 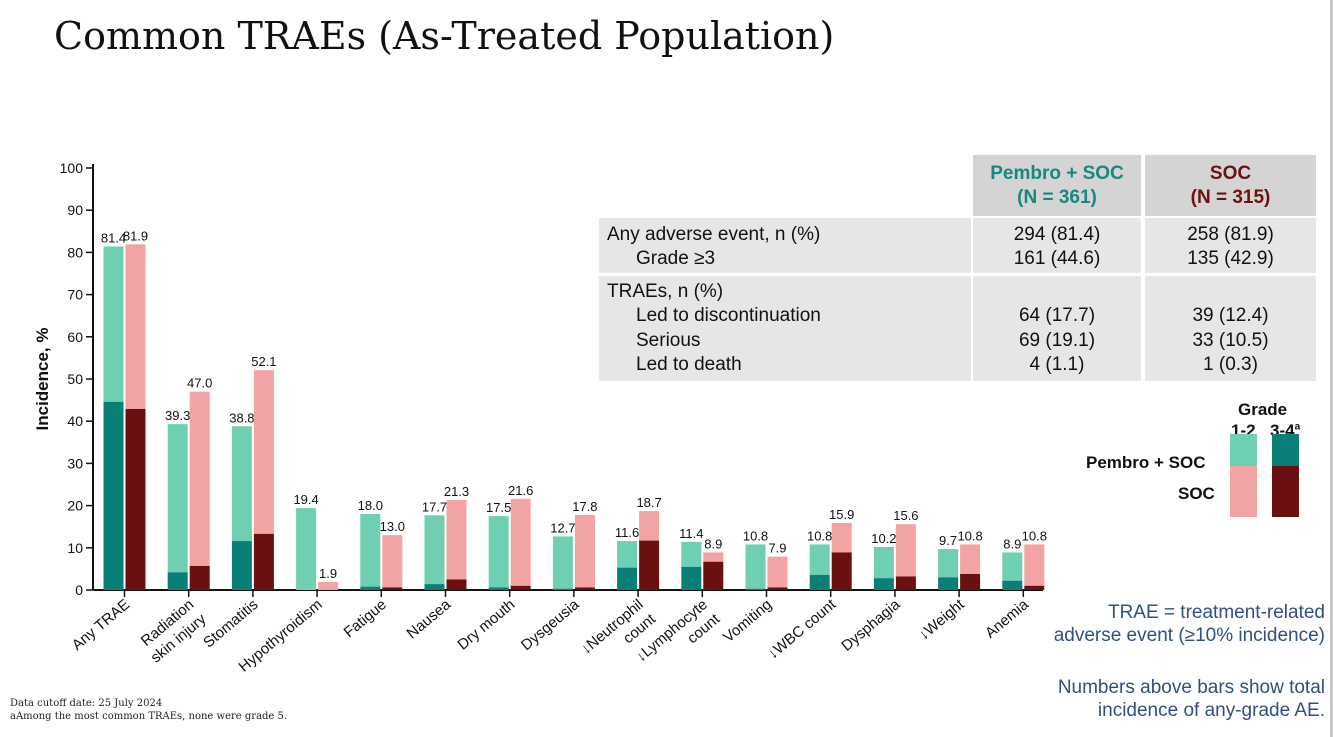 I want to click on data-label: 10.2, so click(x=883, y=538).